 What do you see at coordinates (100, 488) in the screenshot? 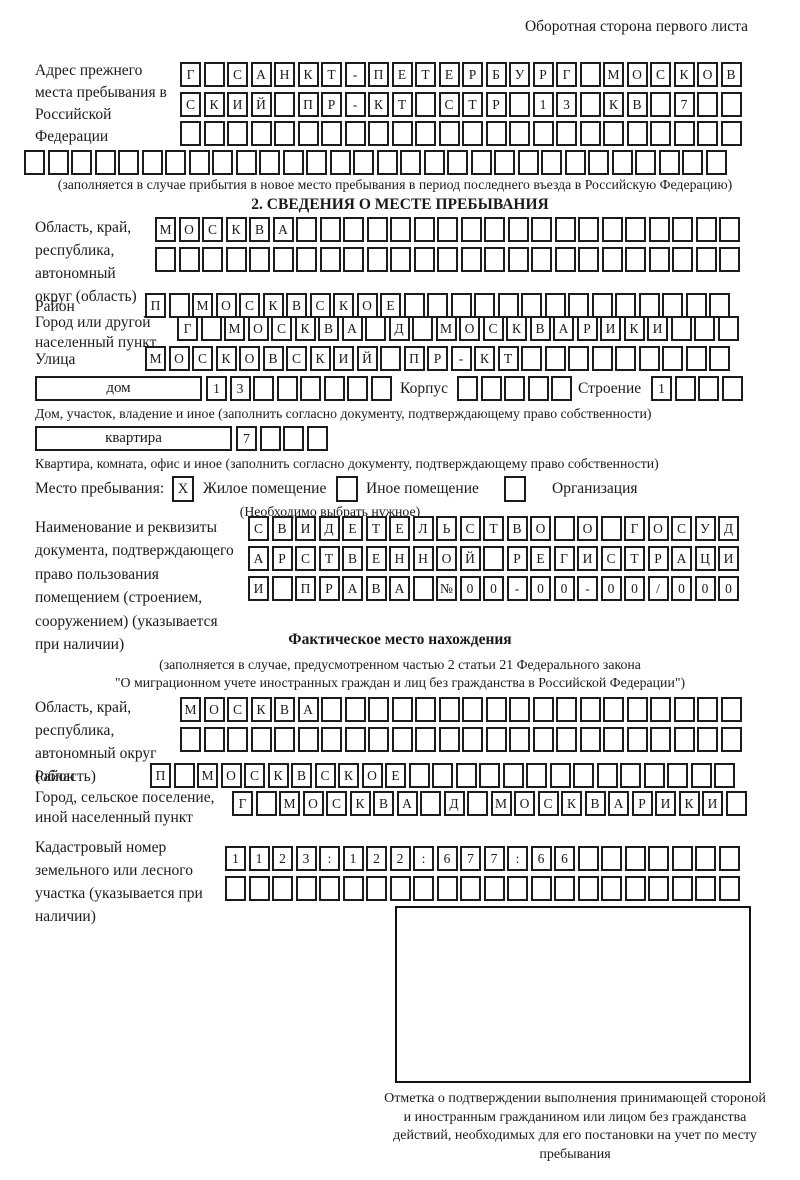
I see `stay-type-label: Место пребывания:` at bounding box center [100, 488].